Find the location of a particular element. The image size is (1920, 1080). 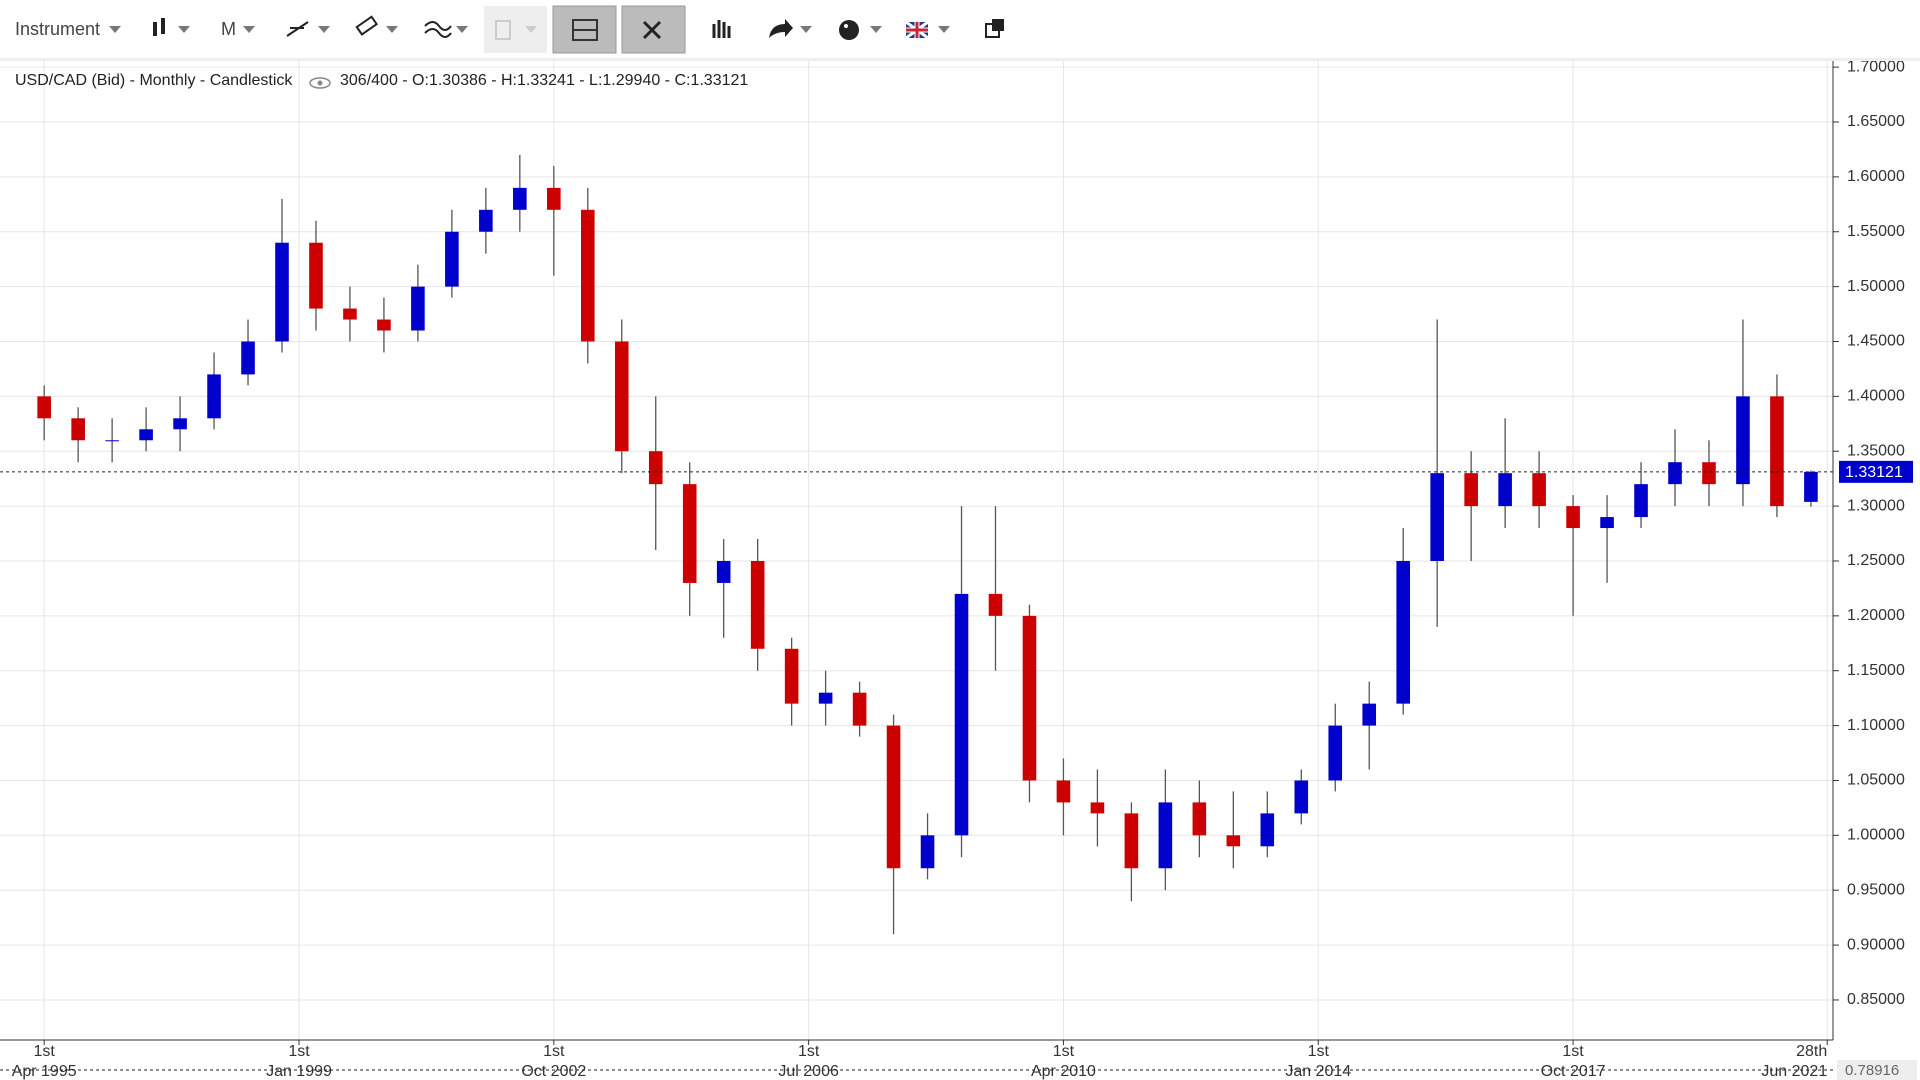

y-tick-label: 1.30000 is located at coordinates (1876, 505).